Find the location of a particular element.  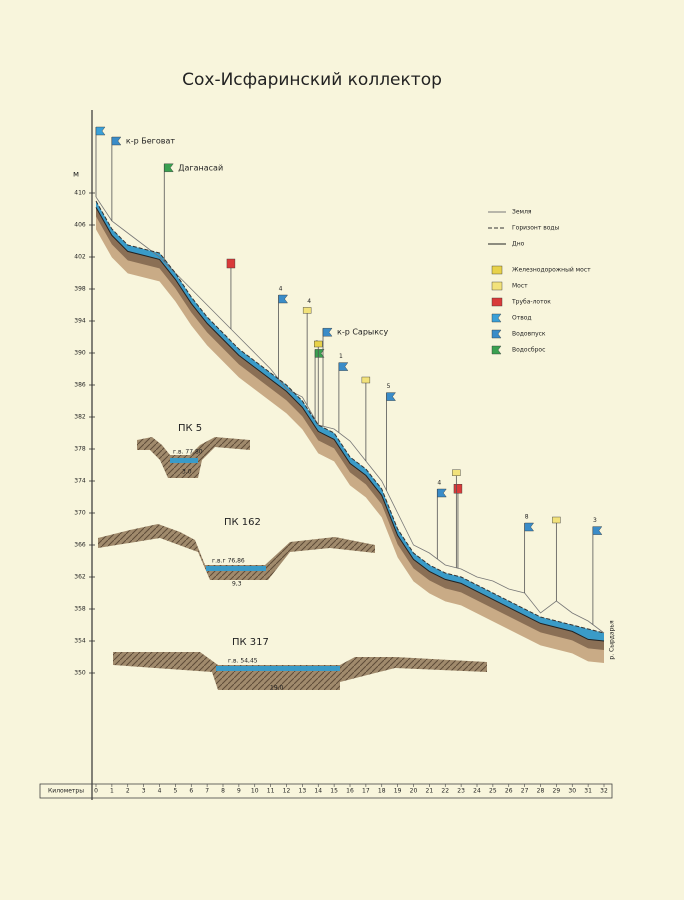

legend-label: Отвод is located at coordinates (522, 318).